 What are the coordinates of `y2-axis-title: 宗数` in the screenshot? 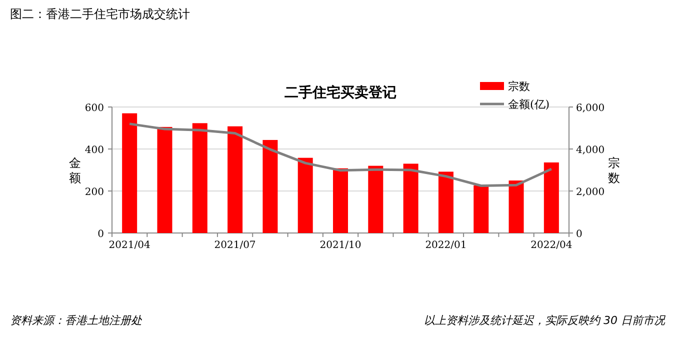 It's located at (614, 170).